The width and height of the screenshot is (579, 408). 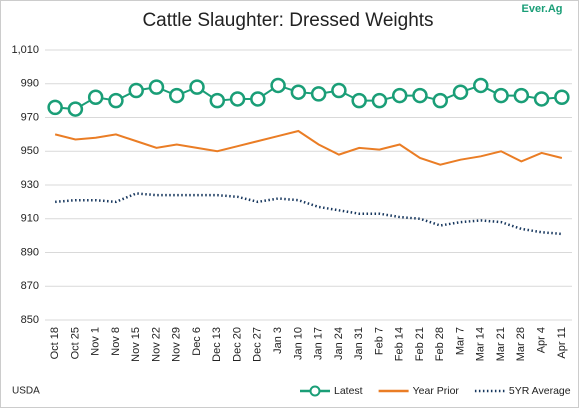 I want to click on y-tick-label: 950, so click(x=30, y=151).